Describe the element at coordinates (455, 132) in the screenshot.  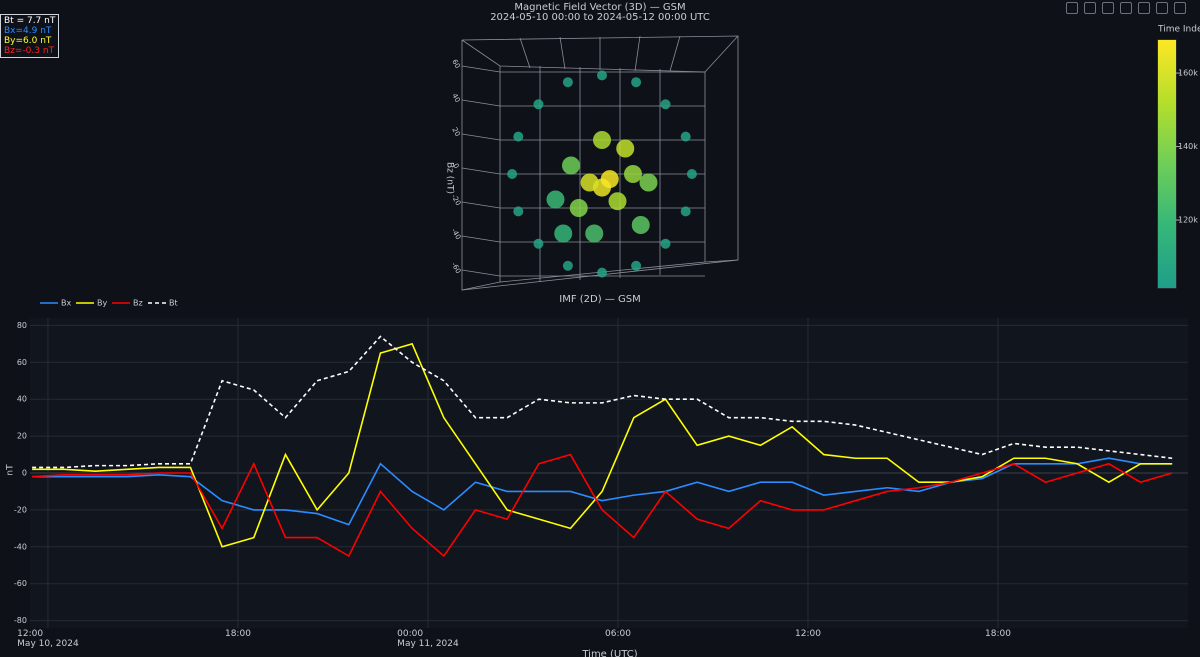
I see `z-tick-label: 20` at that location.